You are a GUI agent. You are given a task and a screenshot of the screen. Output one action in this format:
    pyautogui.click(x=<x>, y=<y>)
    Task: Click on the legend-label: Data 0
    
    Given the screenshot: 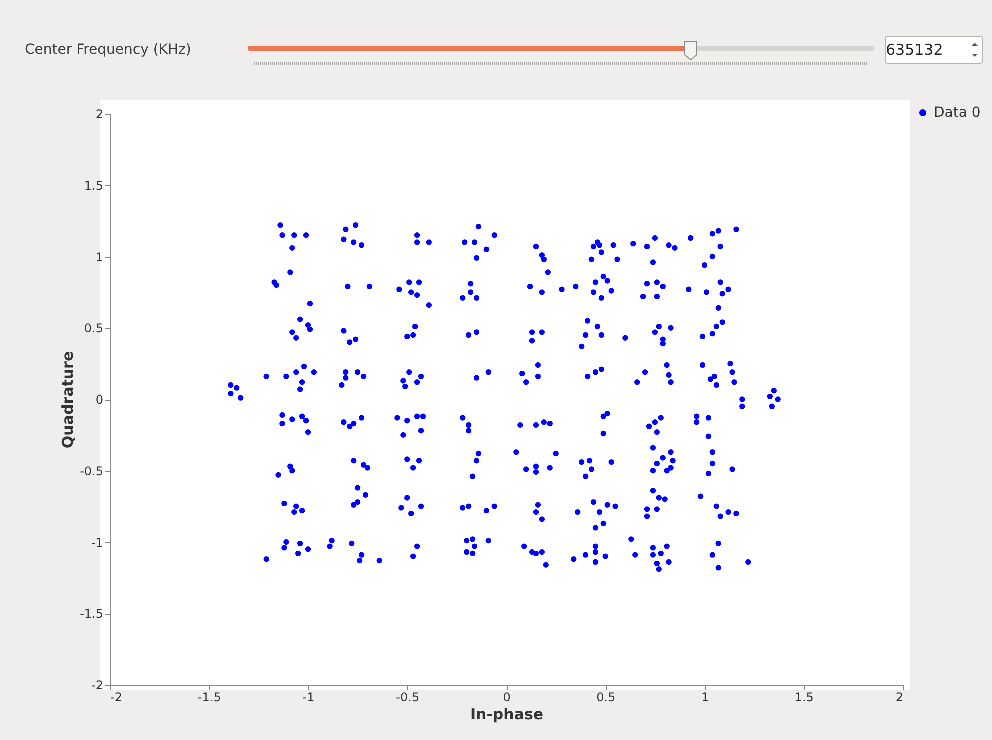 What is the action you would take?
    pyautogui.click(x=957, y=113)
    